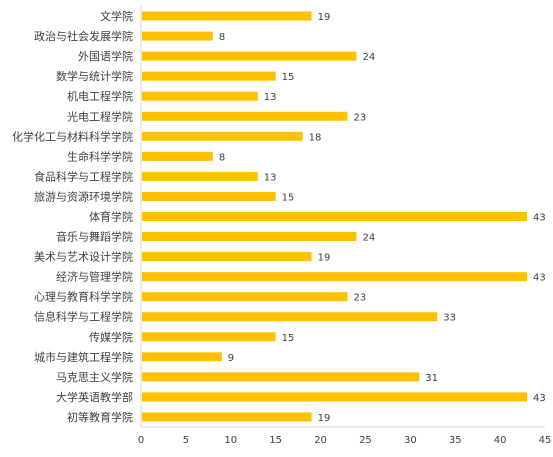 This screenshot has width=553, height=457. Describe the element at coordinates (315, 137) in the screenshot. I see `data-label: 18` at that location.